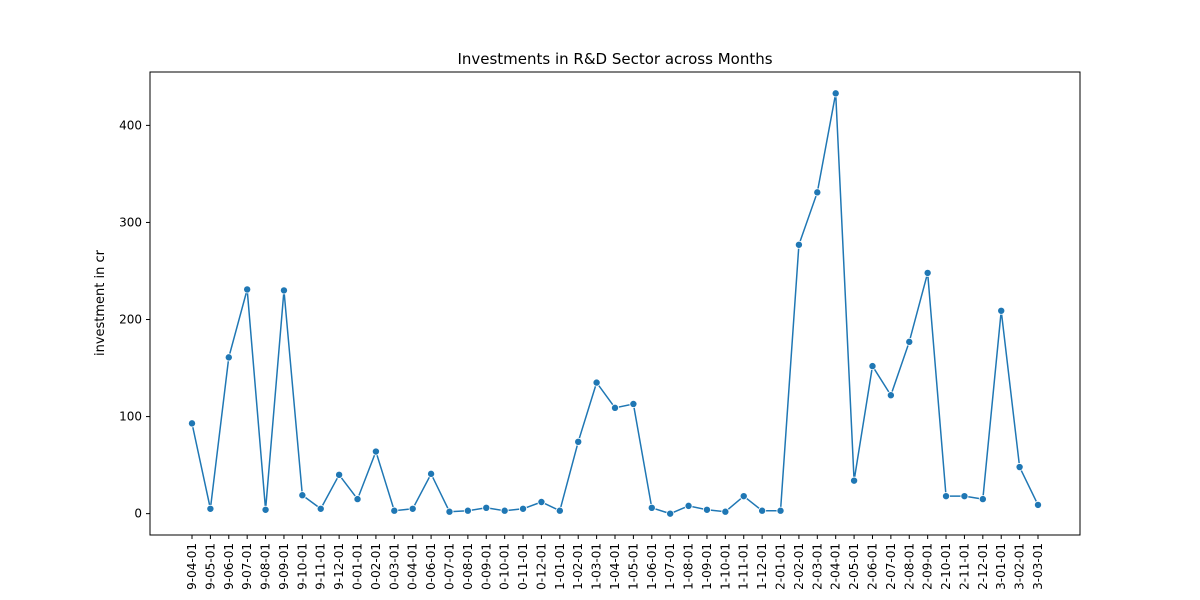  I want to click on x-tick-label: 2-07-01, so click(891, 566).